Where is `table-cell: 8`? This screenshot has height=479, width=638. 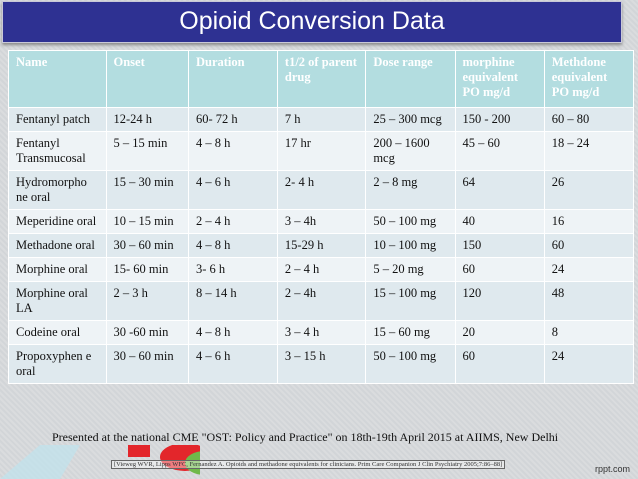 table-cell: 8 is located at coordinates (589, 332).